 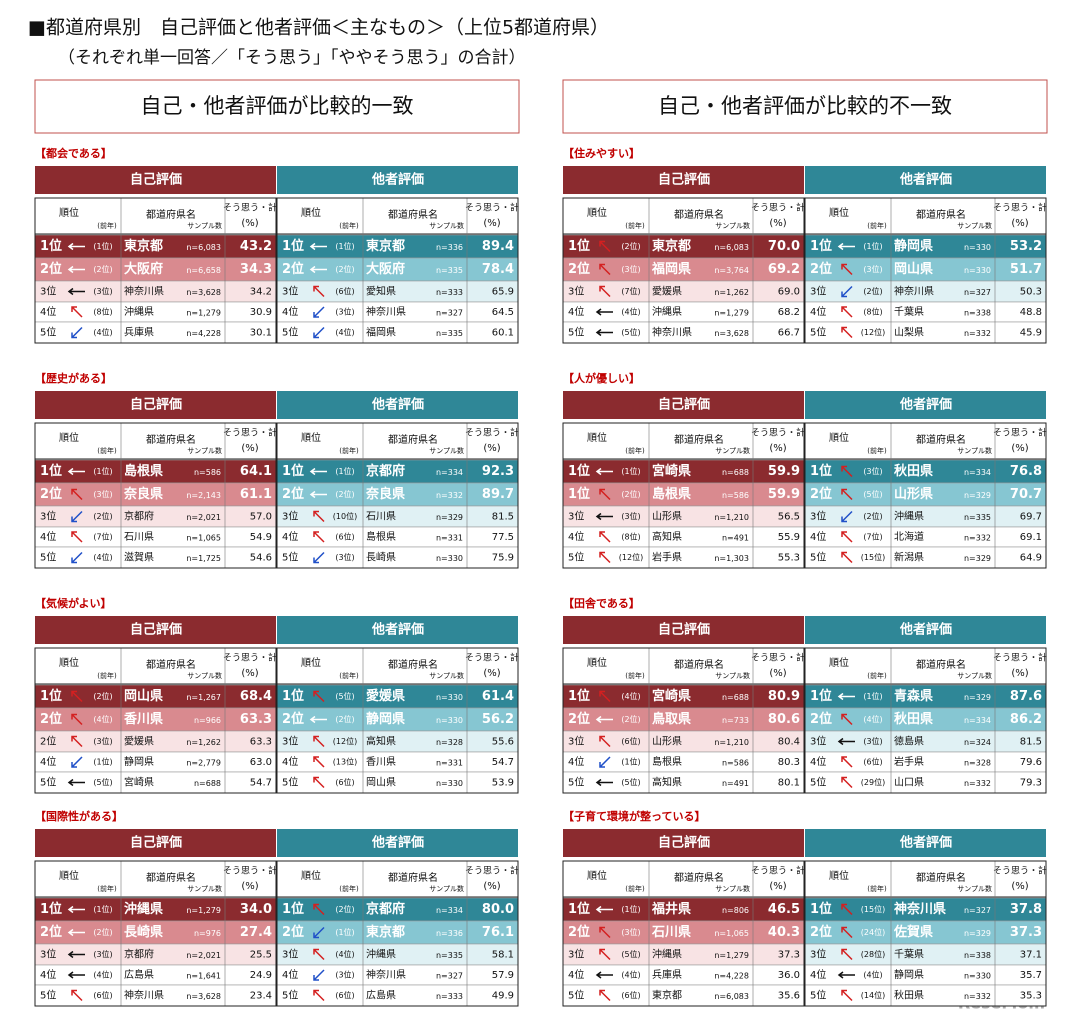 I want to click on percentage: 25.5, so click(x=261, y=955).